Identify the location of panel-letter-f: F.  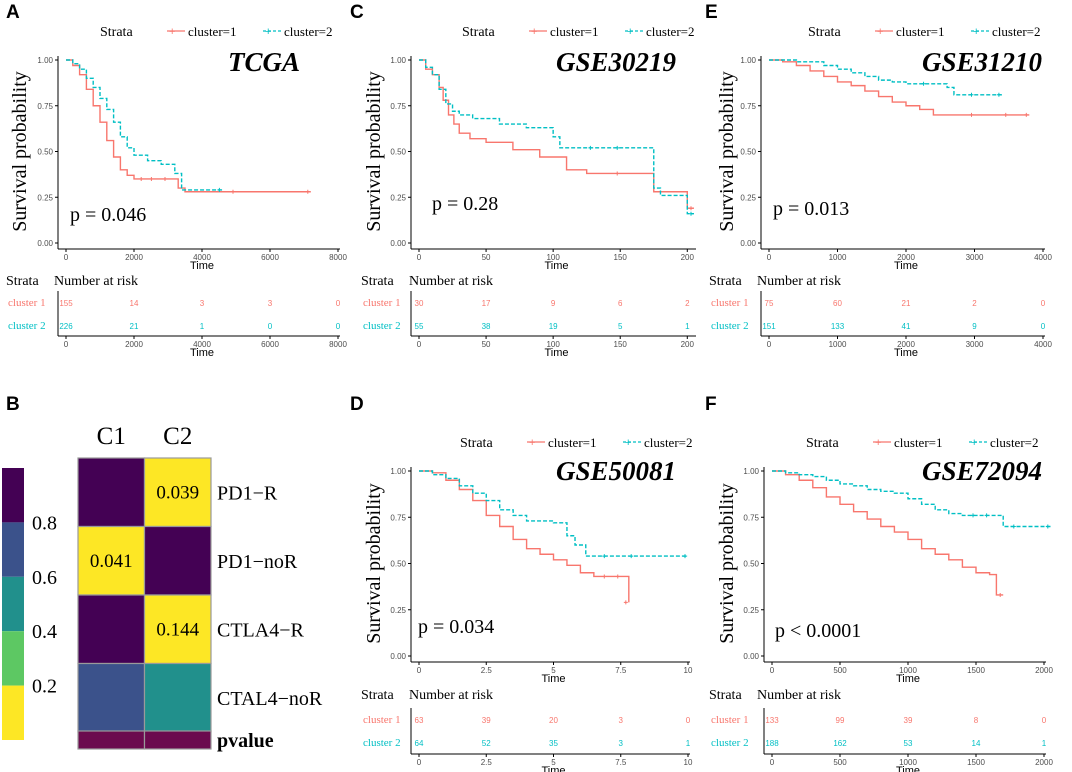
(711, 404).